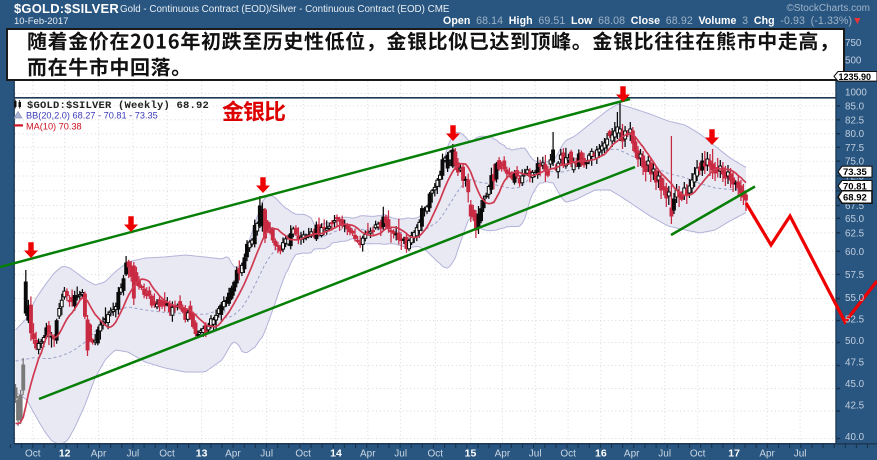  Describe the element at coordinates (855, 148) in the screenshot. I see `svg-text: 77.5` at that location.